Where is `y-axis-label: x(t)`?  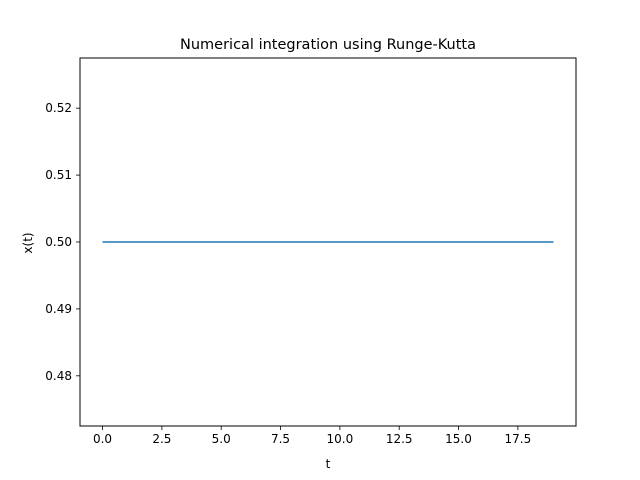
y-axis-label: x(t) is located at coordinates (28, 242).